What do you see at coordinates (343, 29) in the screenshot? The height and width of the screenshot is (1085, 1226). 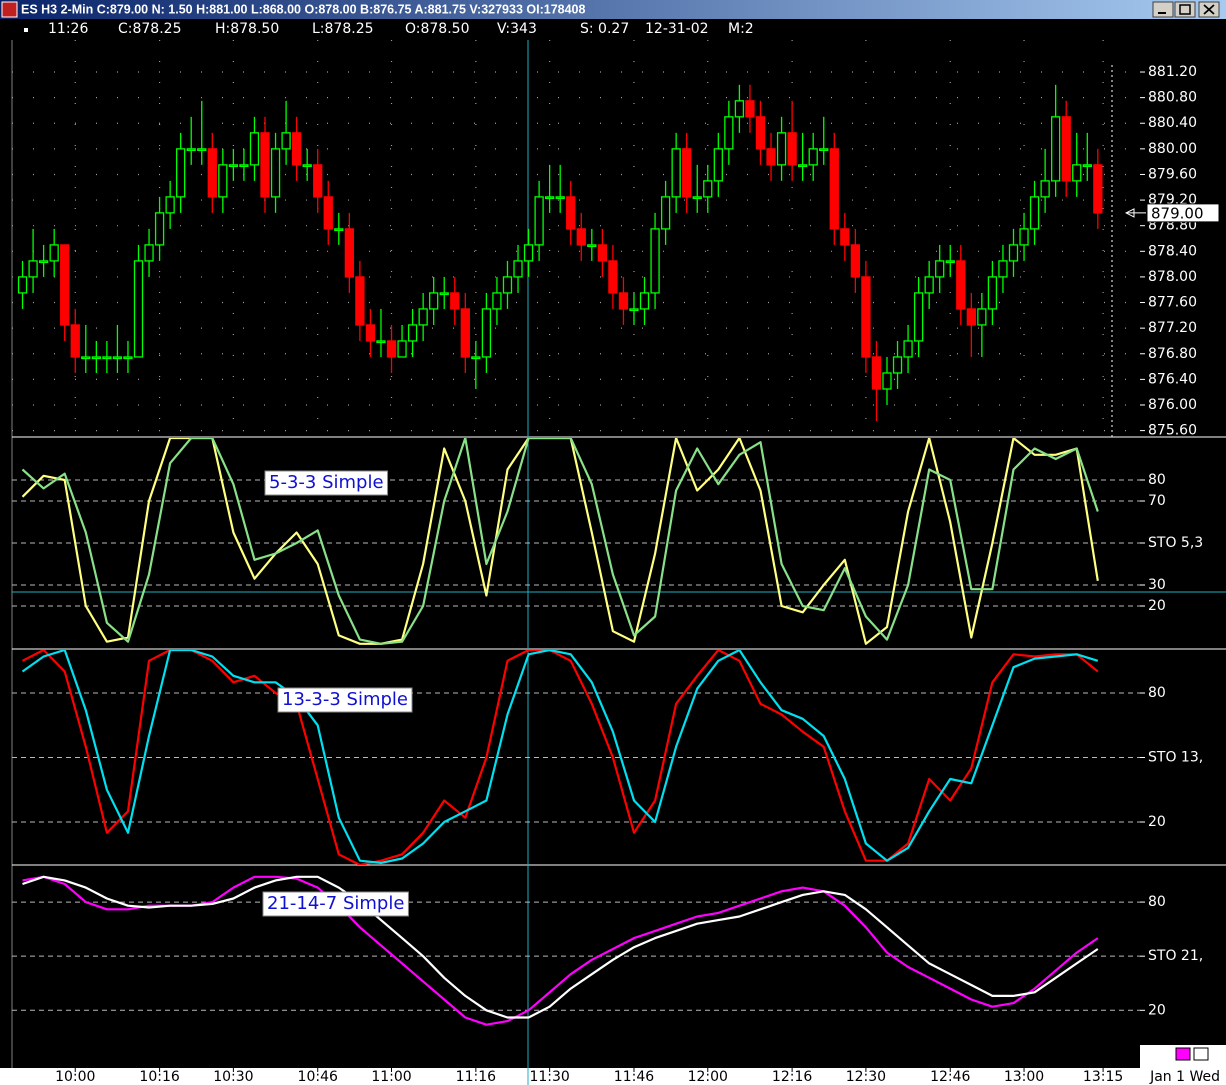 I see `status-field: L:878.25` at bounding box center [343, 29].